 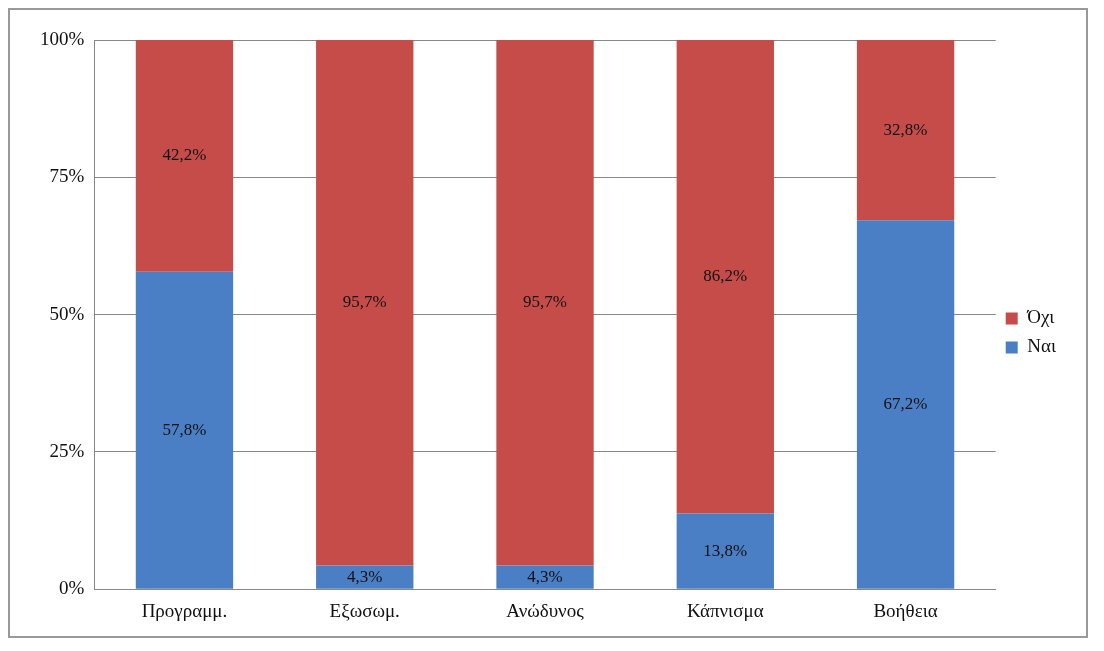 I want to click on y-tick-label: 0%, so click(x=72, y=588).